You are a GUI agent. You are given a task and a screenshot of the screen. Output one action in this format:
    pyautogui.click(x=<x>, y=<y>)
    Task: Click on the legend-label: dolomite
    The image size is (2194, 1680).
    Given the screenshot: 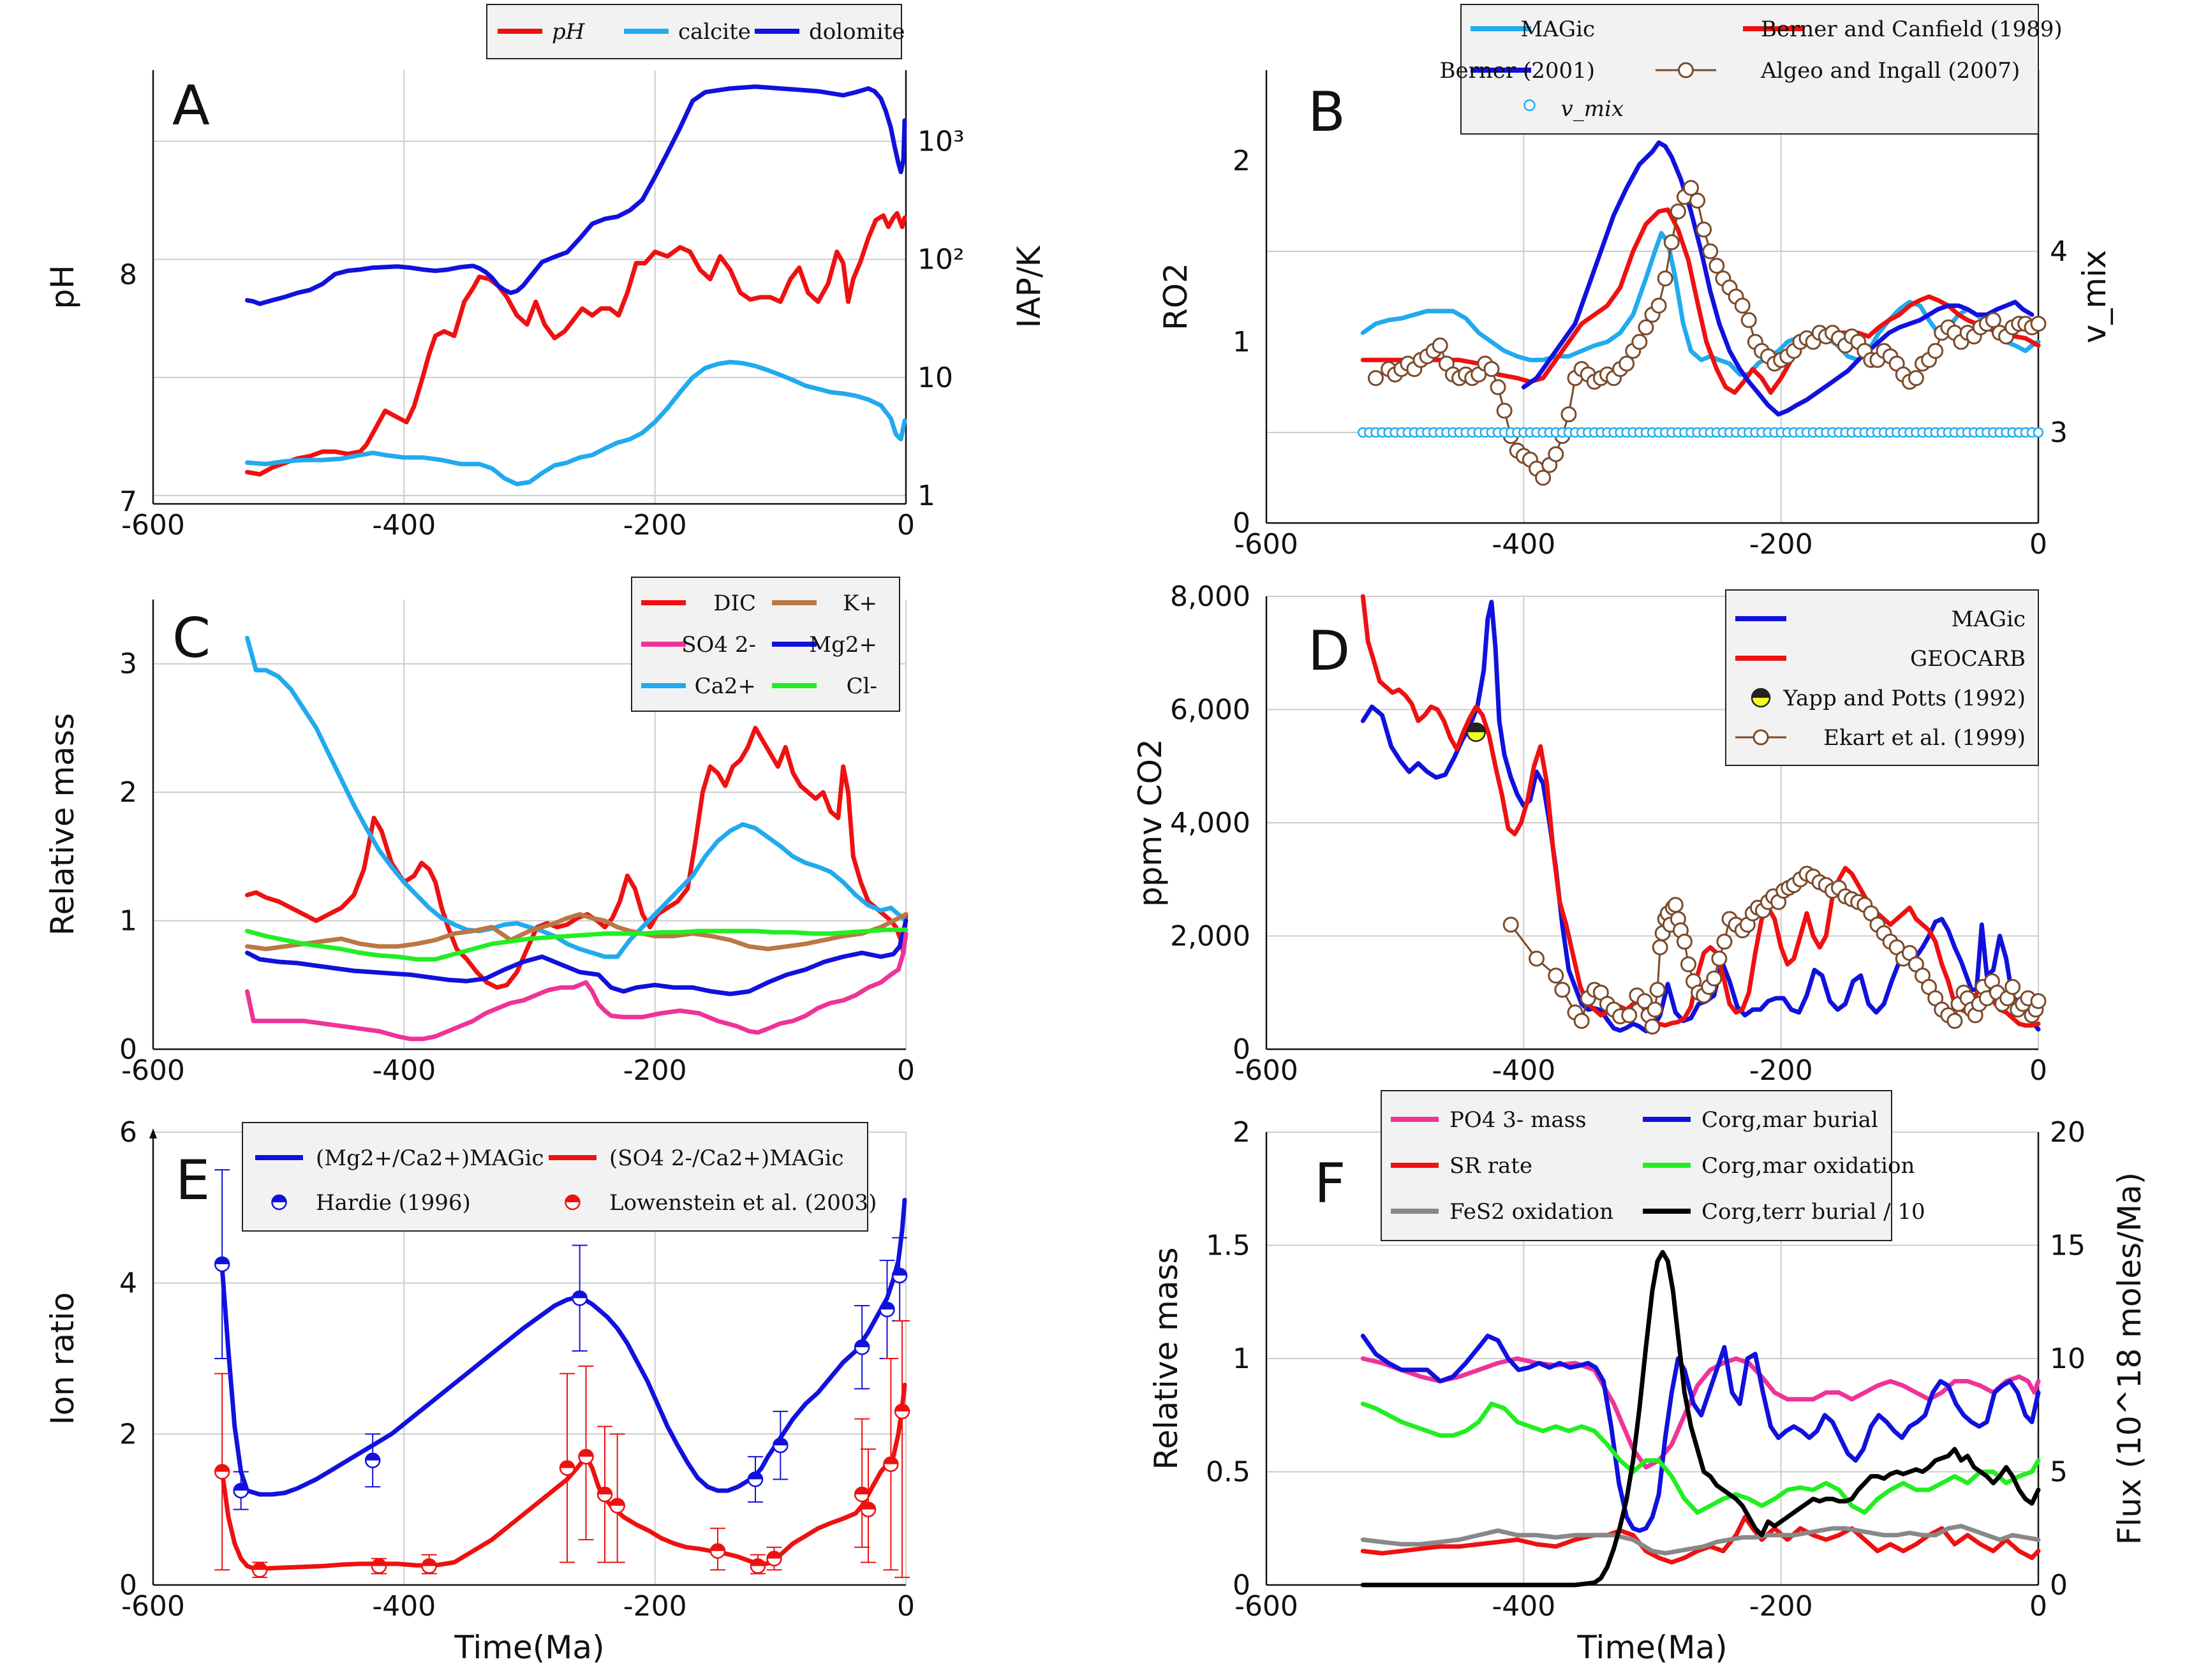 What is the action you would take?
    pyautogui.click(x=857, y=32)
    